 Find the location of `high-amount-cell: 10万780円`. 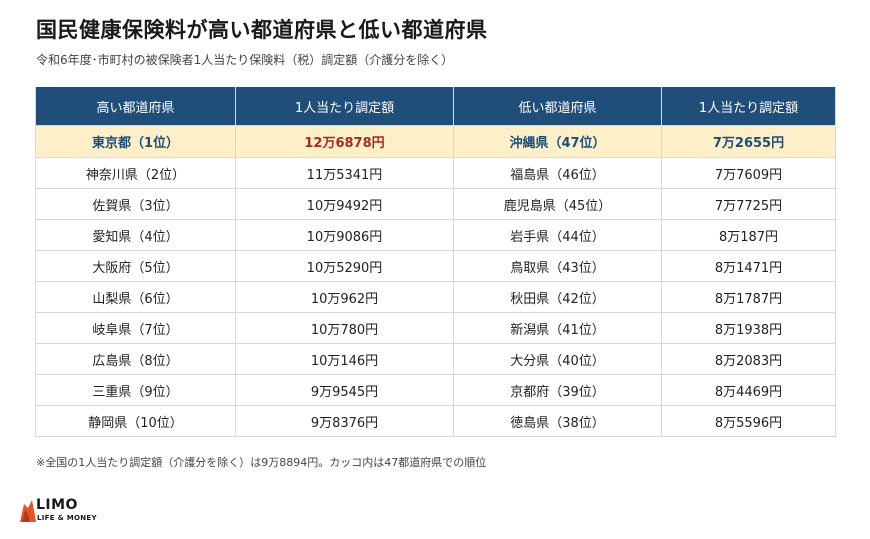

high-amount-cell: 10万780円 is located at coordinates (344, 328).